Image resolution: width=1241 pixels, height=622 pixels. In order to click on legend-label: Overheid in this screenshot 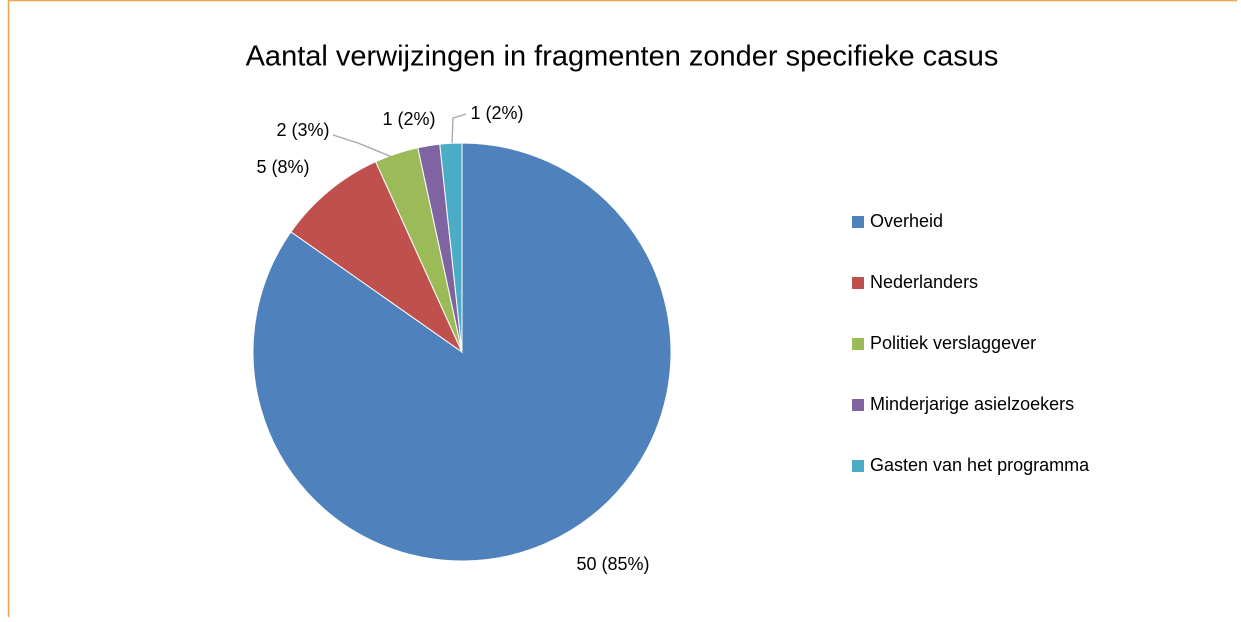, I will do `click(906, 221)`.